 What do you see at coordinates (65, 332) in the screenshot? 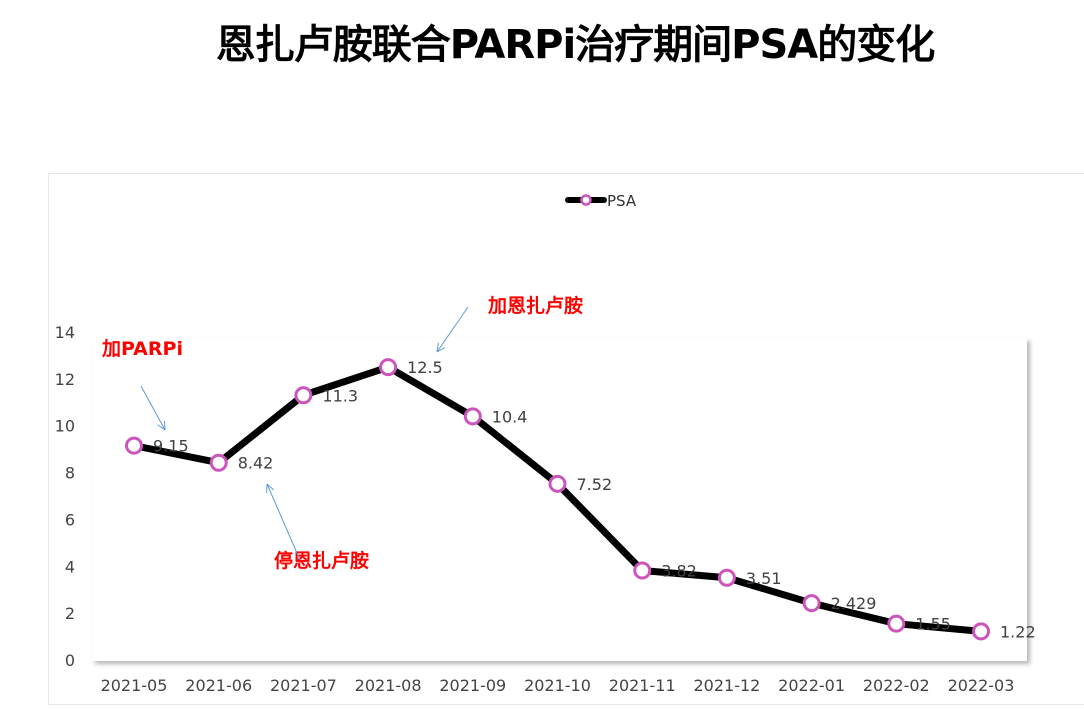
I see `y-tick-label: 14` at bounding box center [65, 332].